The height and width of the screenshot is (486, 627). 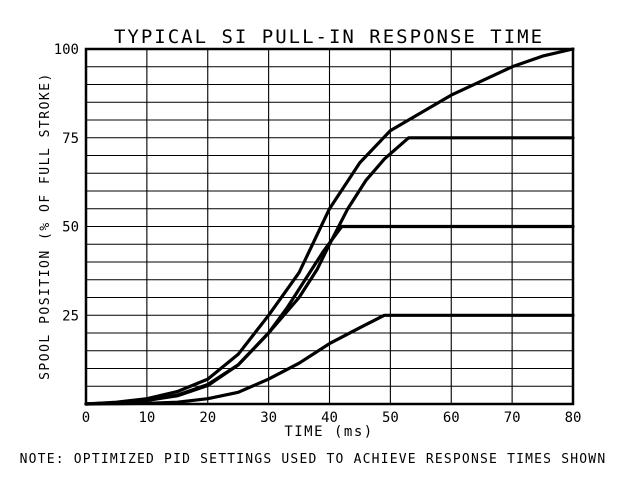 What do you see at coordinates (66, 183) in the screenshot?
I see `y-tick-labels: 25 50 75 100` at bounding box center [66, 183].